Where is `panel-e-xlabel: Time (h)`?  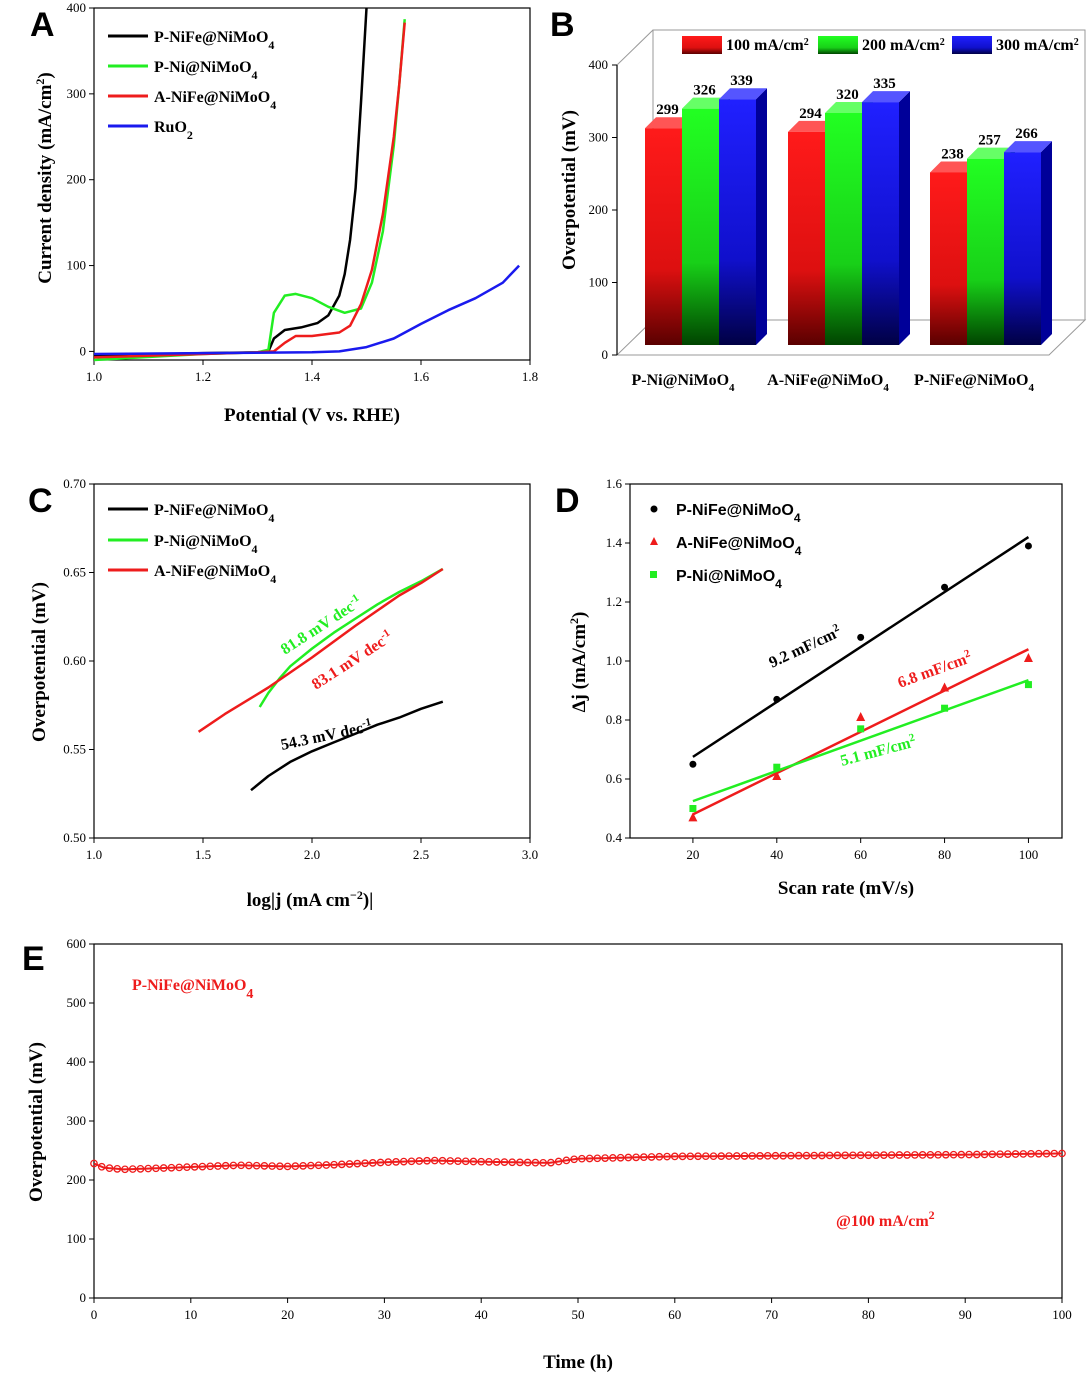
panel-e-xlabel: Time (h) is located at coordinates (578, 1362).